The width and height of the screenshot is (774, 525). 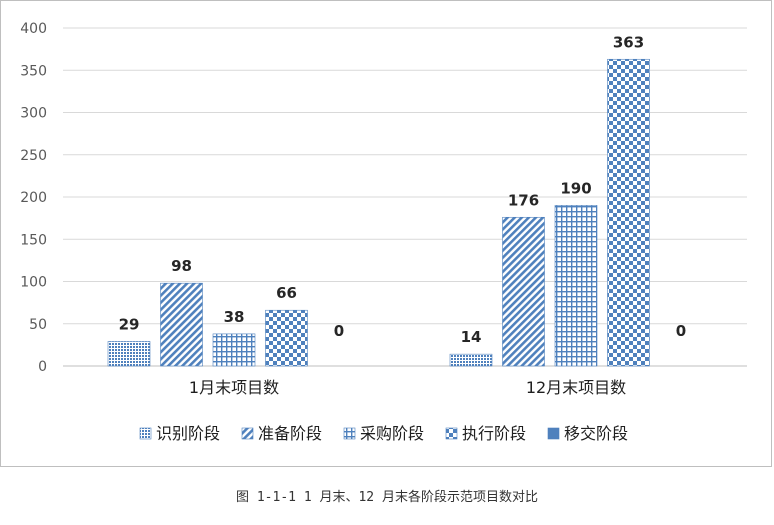 I want to click on data-label: 66, so click(x=286, y=293).